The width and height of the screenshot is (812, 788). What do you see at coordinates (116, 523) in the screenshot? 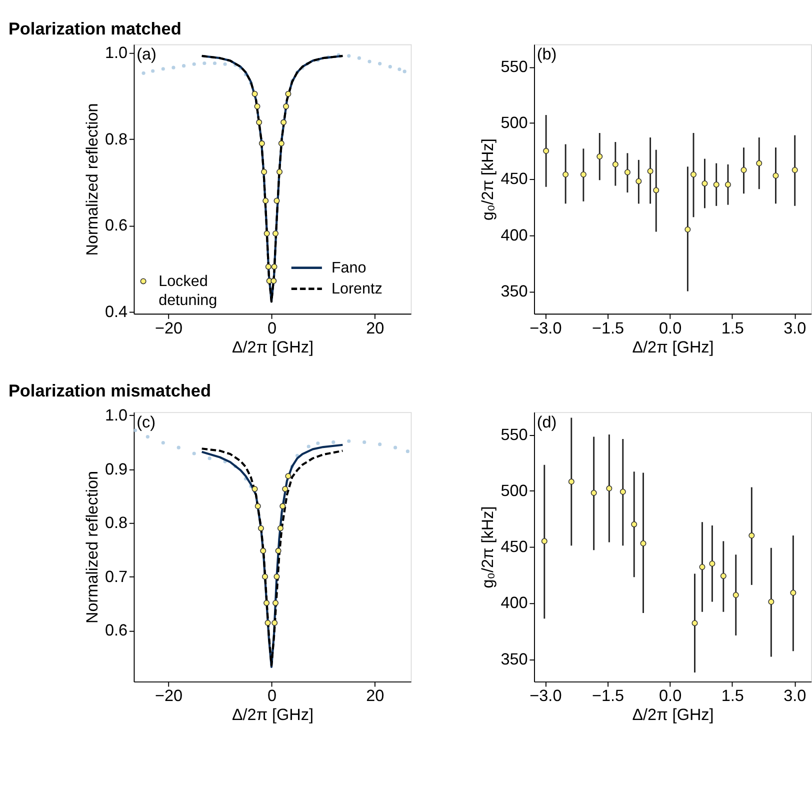
I see `y-tick-label: 0.8` at bounding box center [116, 523].